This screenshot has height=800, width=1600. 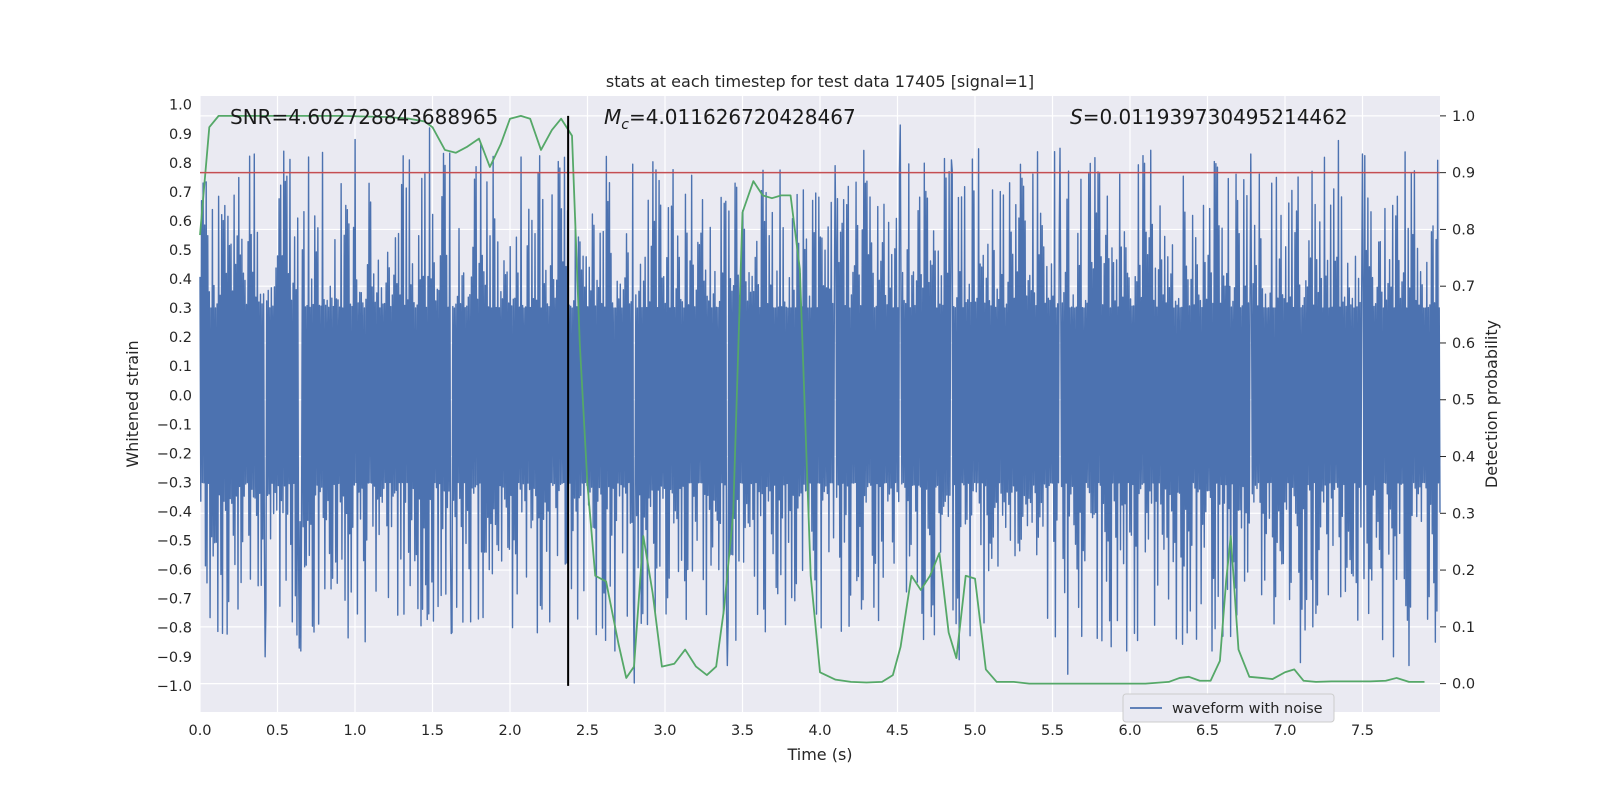 What do you see at coordinates (180, 309) in the screenshot?
I see `left-y-tick-label: 0.3` at bounding box center [180, 309].